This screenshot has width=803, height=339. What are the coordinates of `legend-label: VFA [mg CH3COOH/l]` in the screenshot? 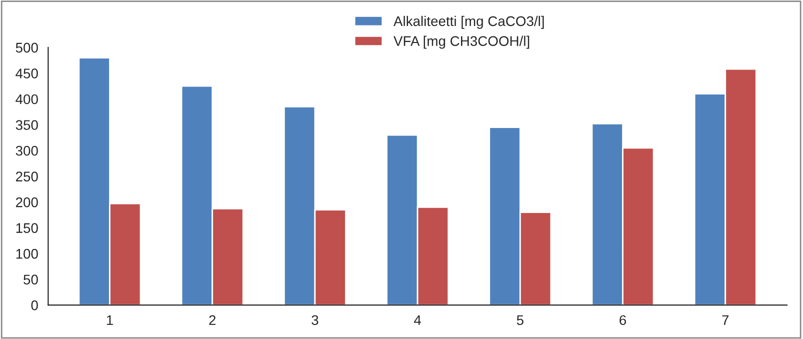 It's located at (462, 42).